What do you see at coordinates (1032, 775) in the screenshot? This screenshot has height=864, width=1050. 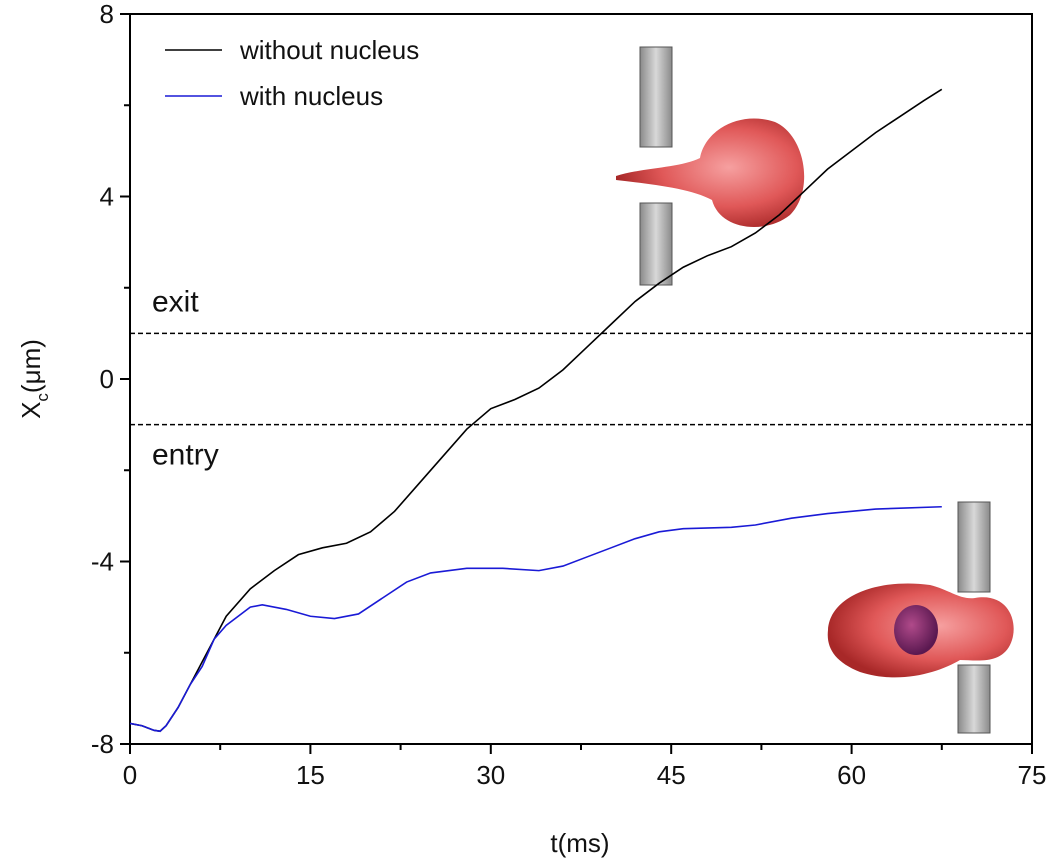 I see `x-tick-label: 75` at bounding box center [1032, 775].